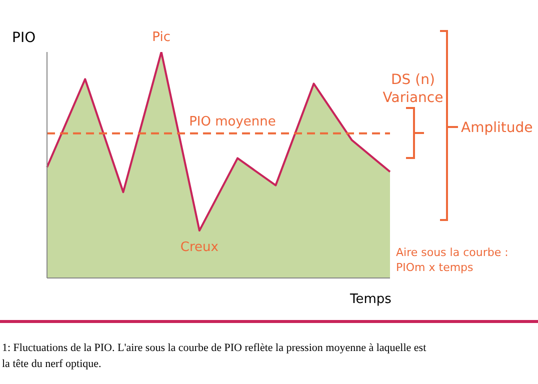 The height and width of the screenshot is (384, 538). What do you see at coordinates (24, 38) in the screenshot?
I see `y-axis-title: PIO` at bounding box center [24, 38].